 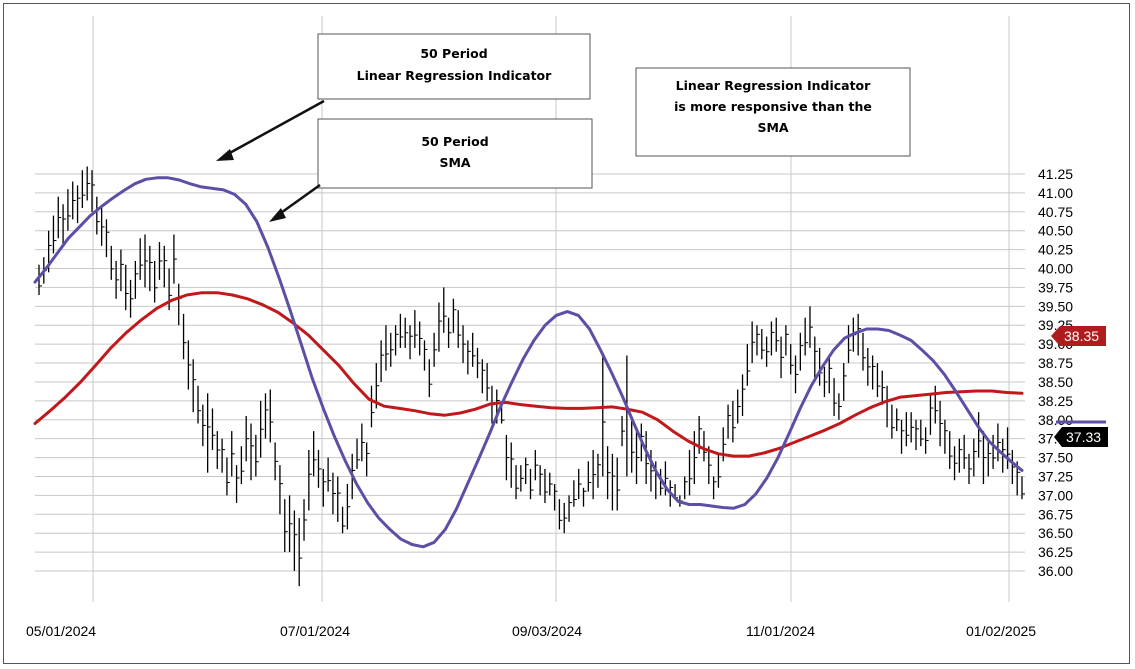 I want to click on annotation-note-line2: is more responsive than the, so click(x=773, y=106).